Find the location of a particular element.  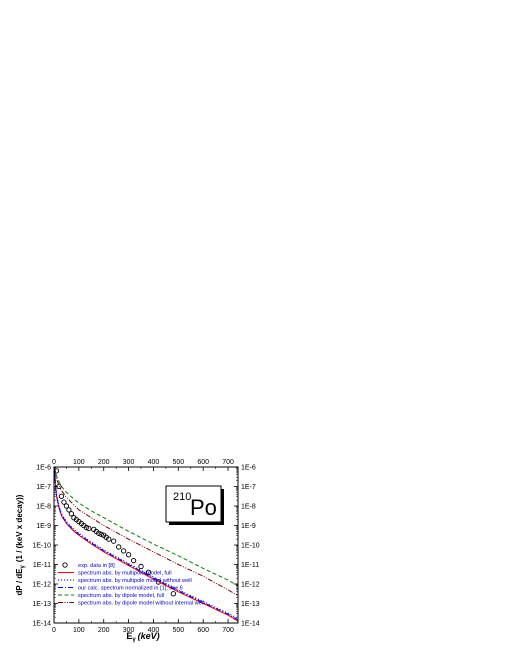

isotope-mass-number: 210 is located at coordinates (182, 497).